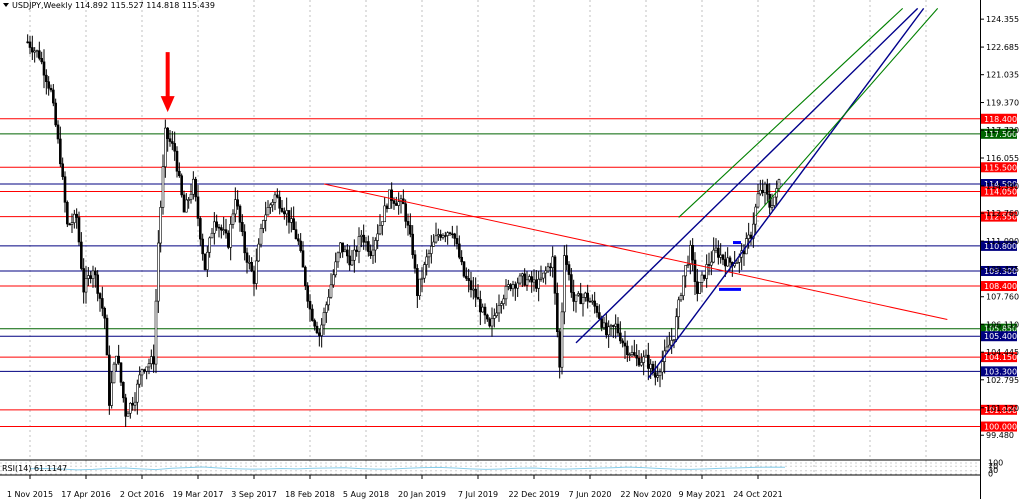 This screenshot has width=1024, height=499. What do you see at coordinates (198, 494) in the screenshot?
I see `x-tick-label: 19 Mar 2017` at bounding box center [198, 494].